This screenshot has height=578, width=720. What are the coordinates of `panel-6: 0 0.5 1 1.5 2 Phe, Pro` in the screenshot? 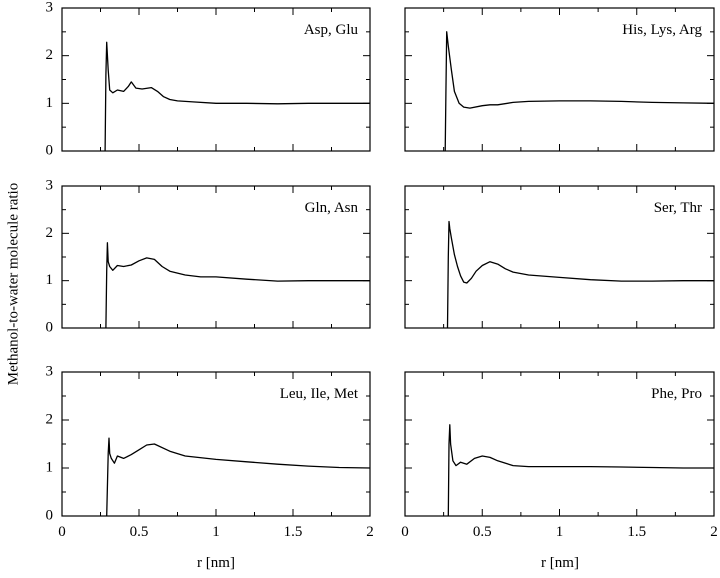 It's located at (559, 455).